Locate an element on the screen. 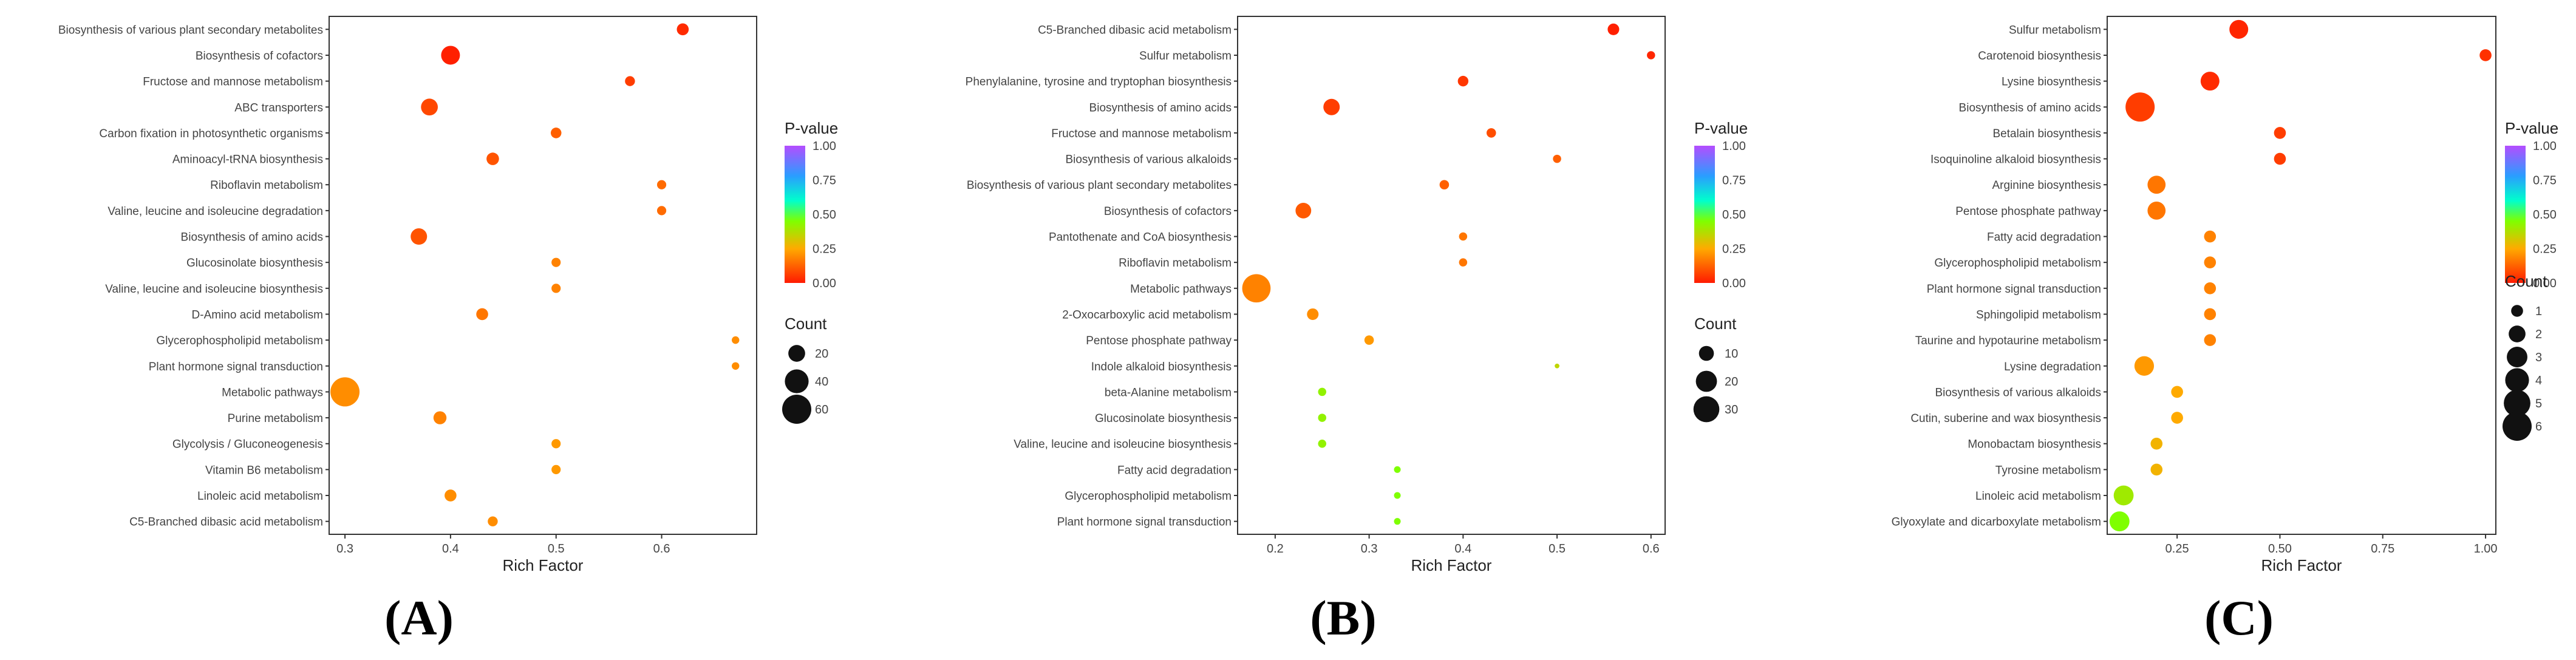  x-tick-label: 0.25 is located at coordinates (2177, 549).